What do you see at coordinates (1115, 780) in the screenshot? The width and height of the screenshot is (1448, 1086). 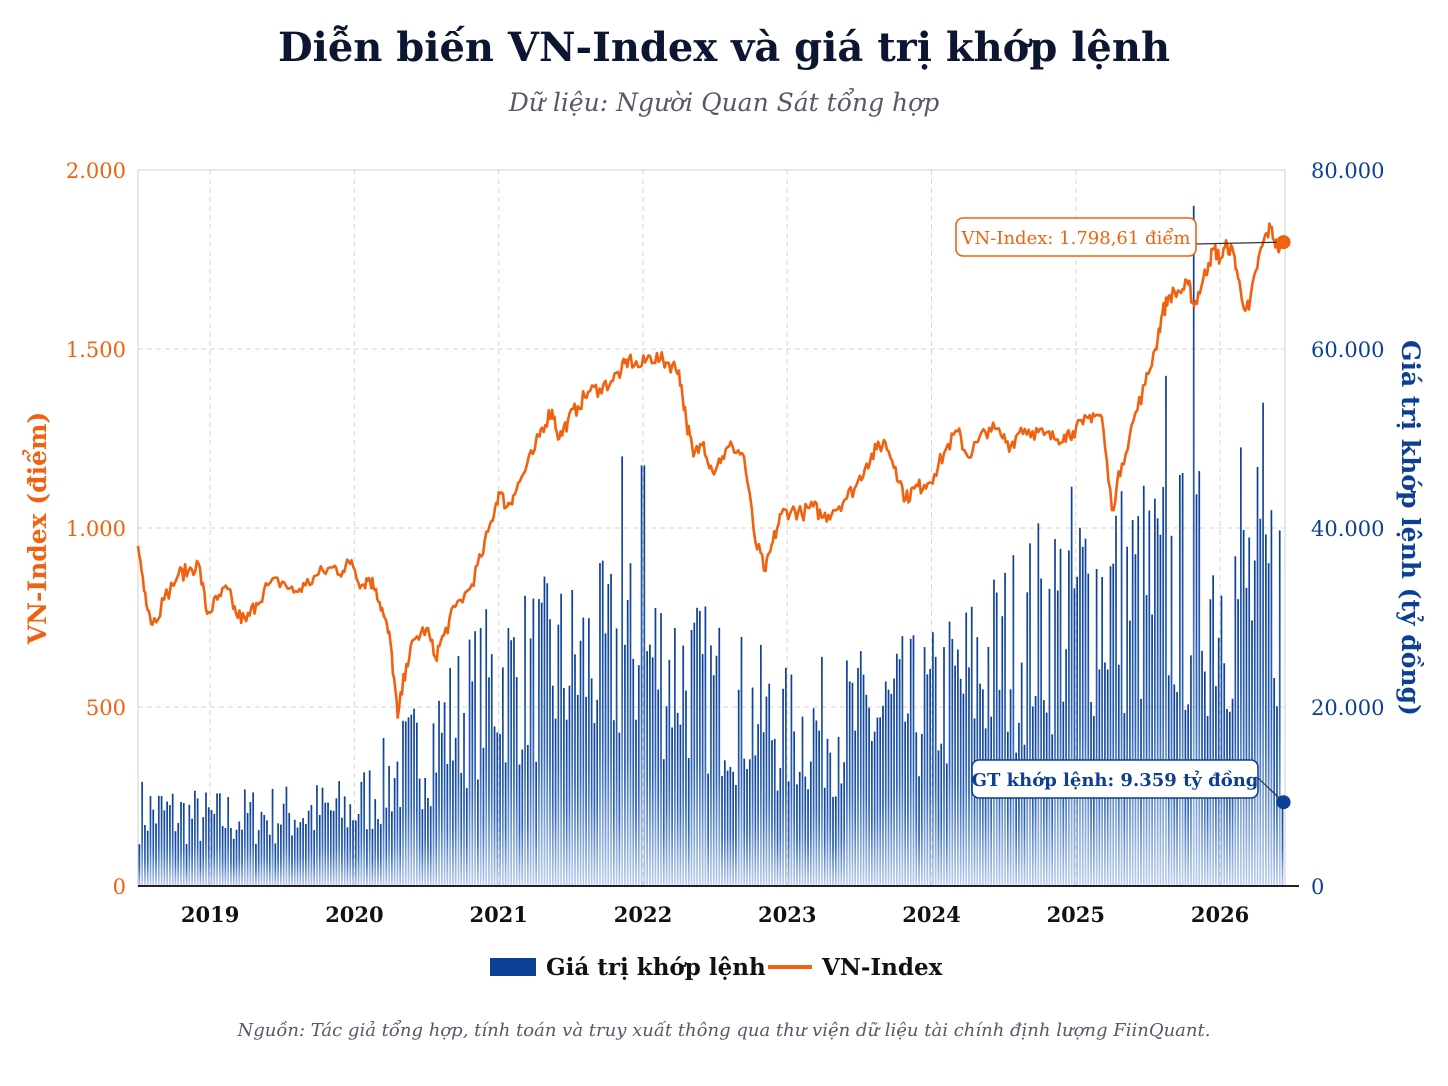 I see `volume-callout-label: GT khớp lệnh: 9.359 tỷ đồng` at bounding box center [1115, 780].